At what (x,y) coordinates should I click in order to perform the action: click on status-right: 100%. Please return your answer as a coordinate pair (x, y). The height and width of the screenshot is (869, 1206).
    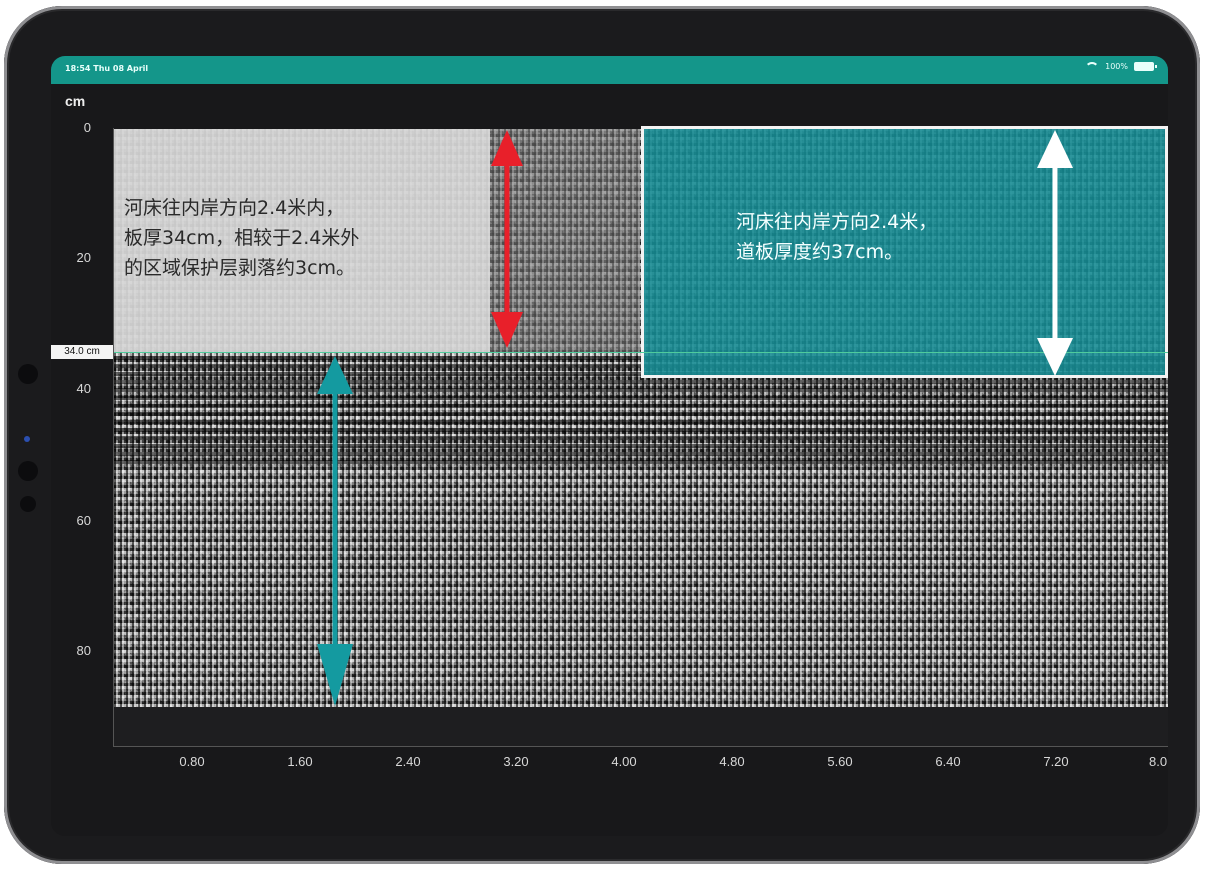
    Looking at the image, I should click on (1121, 66).